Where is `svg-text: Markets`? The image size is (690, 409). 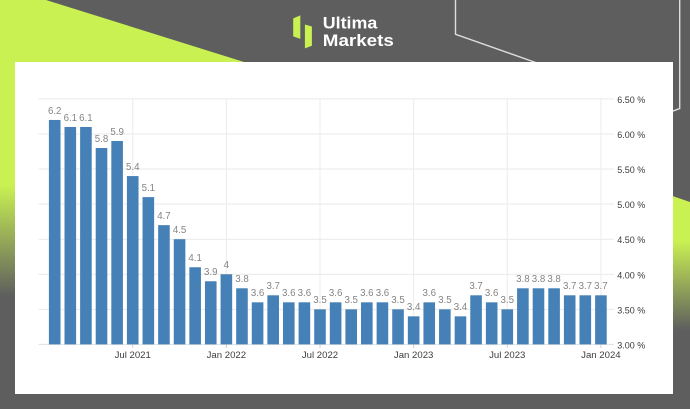
svg-text: Markets is located at coordinates (358, 40).